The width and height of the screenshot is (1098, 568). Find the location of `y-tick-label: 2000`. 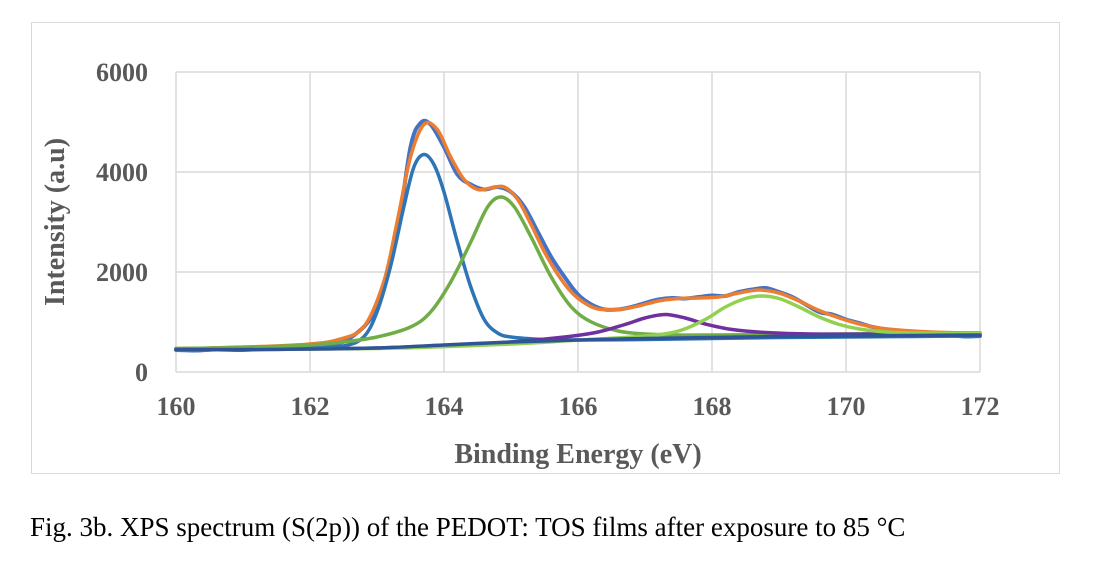

y-tick-label: 2000 is located at coordinates (122, 272).